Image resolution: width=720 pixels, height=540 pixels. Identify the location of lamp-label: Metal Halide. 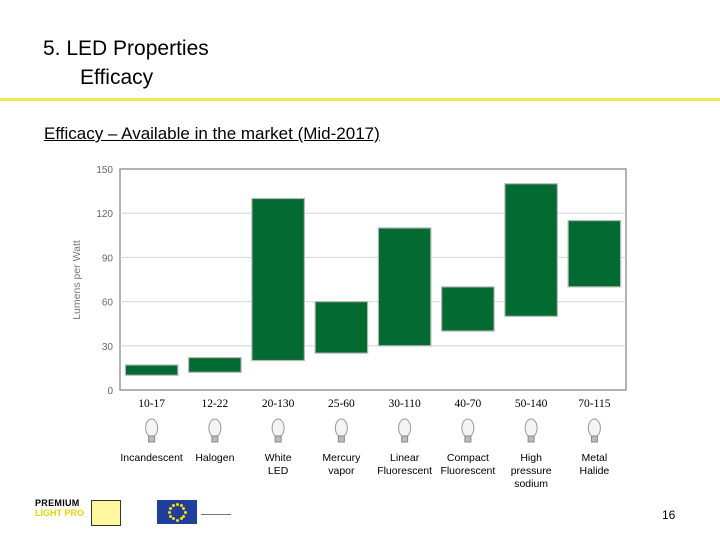
(594, 464).